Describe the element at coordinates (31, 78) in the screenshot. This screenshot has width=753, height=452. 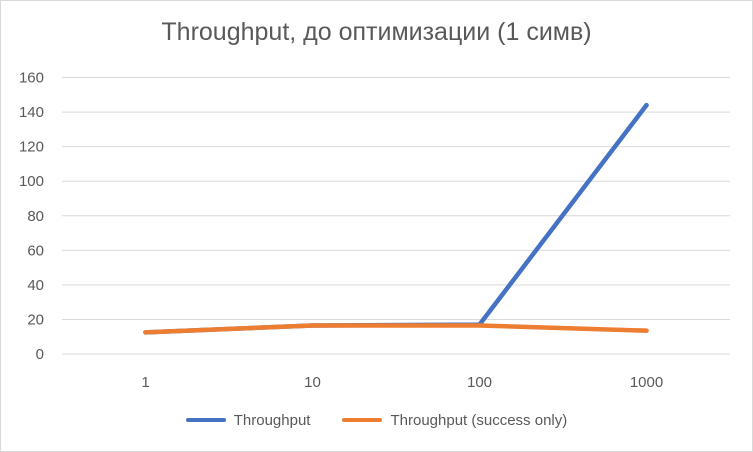
I see `y-tick-label: 160` at that location.